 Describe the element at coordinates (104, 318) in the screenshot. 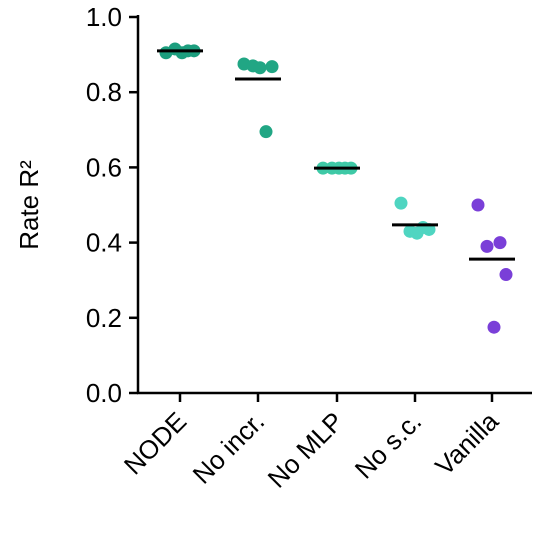

I see `y-tick-label: 0.2` at that location.